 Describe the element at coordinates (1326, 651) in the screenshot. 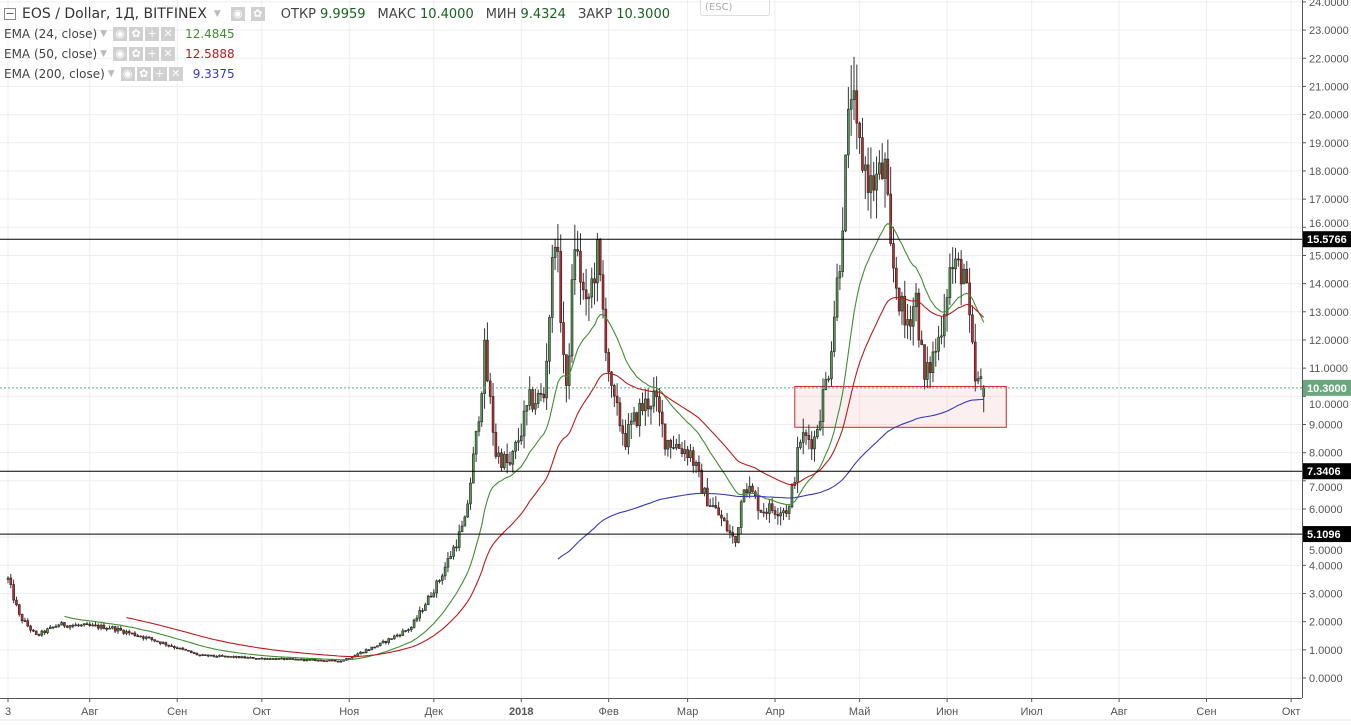

I see `y-tick-label: 1.0000` at that location.